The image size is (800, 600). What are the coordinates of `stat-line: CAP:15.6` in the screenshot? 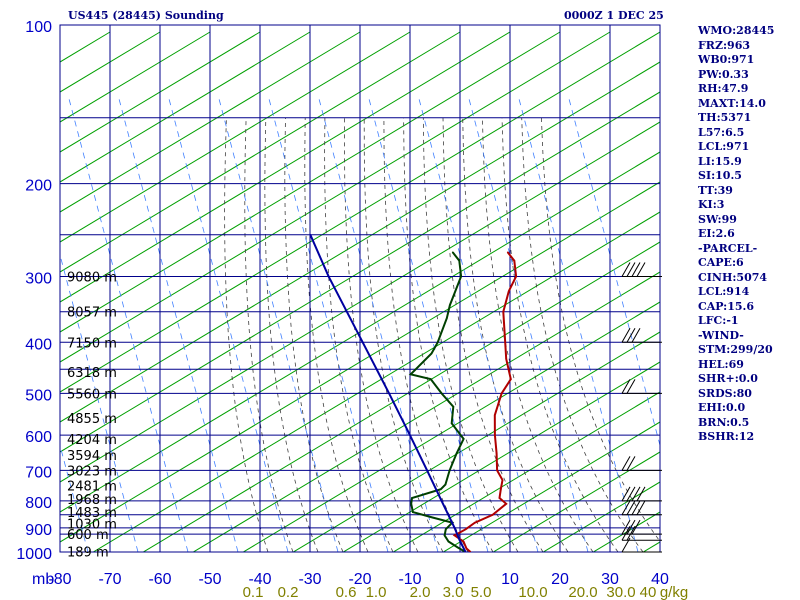 It's located at (726, 306).